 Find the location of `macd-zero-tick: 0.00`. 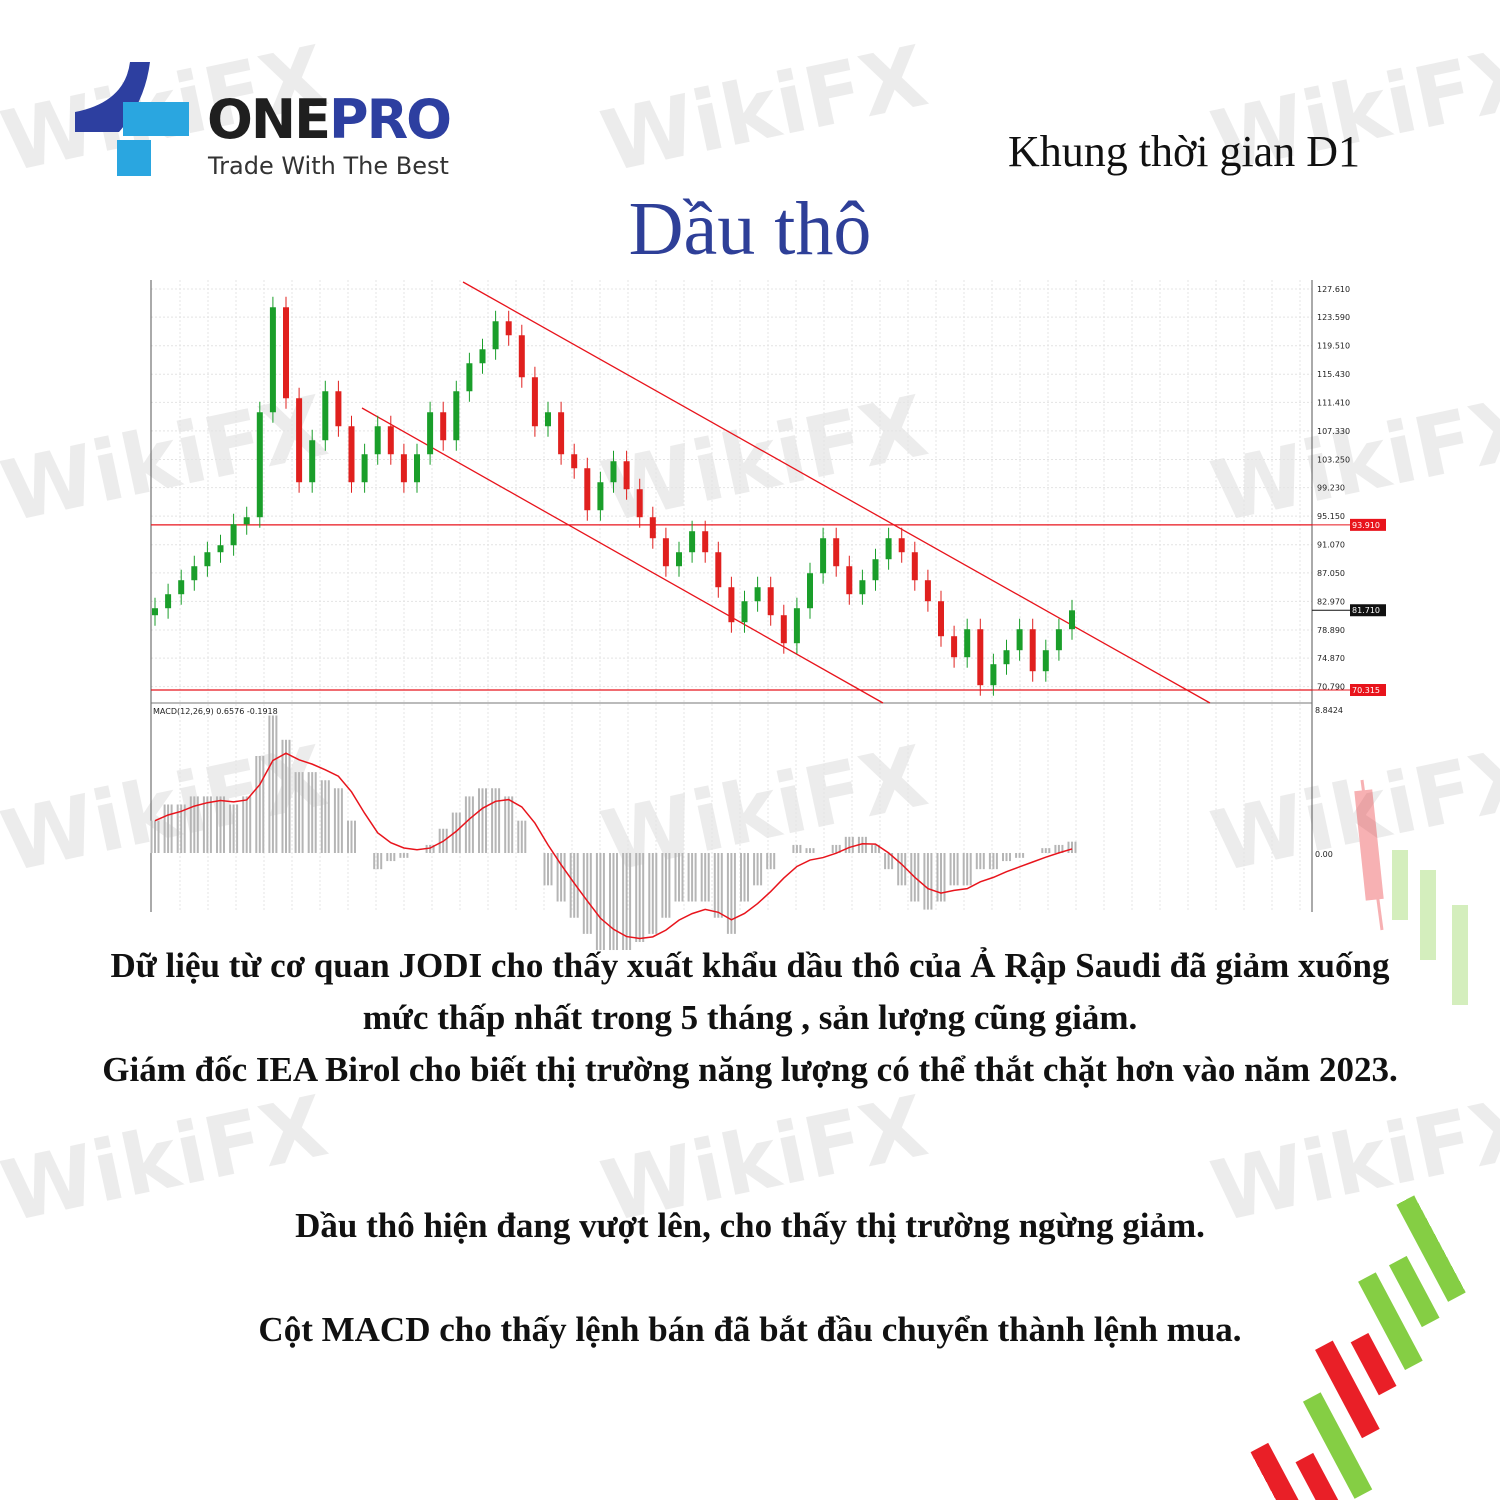

macd-zero-tick: 0.00 is located at coordinates (1324, 854).